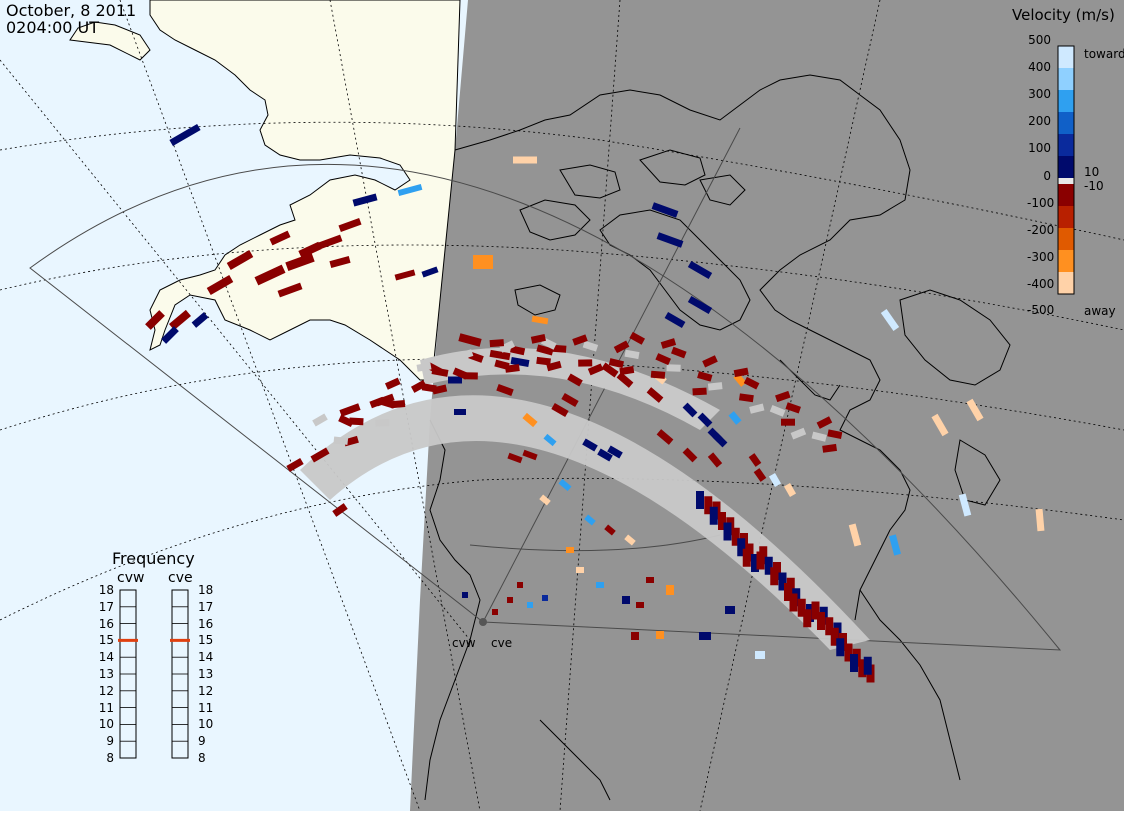  Describe the element at coordinates (1039, 121) in the screenshot. I see `velocity-tick-label: 200` at that location.